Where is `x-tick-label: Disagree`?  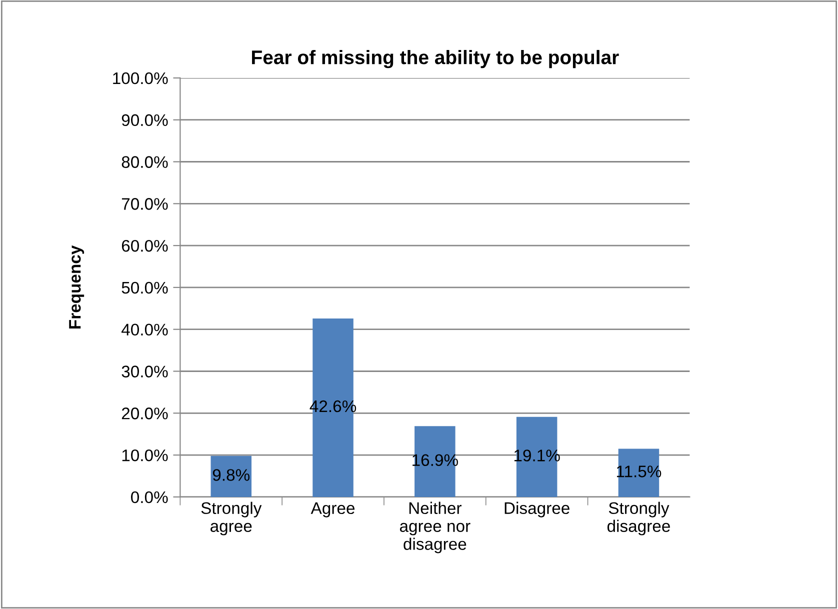 x-tick-label: Disagree is located at coordinates (537, 510).